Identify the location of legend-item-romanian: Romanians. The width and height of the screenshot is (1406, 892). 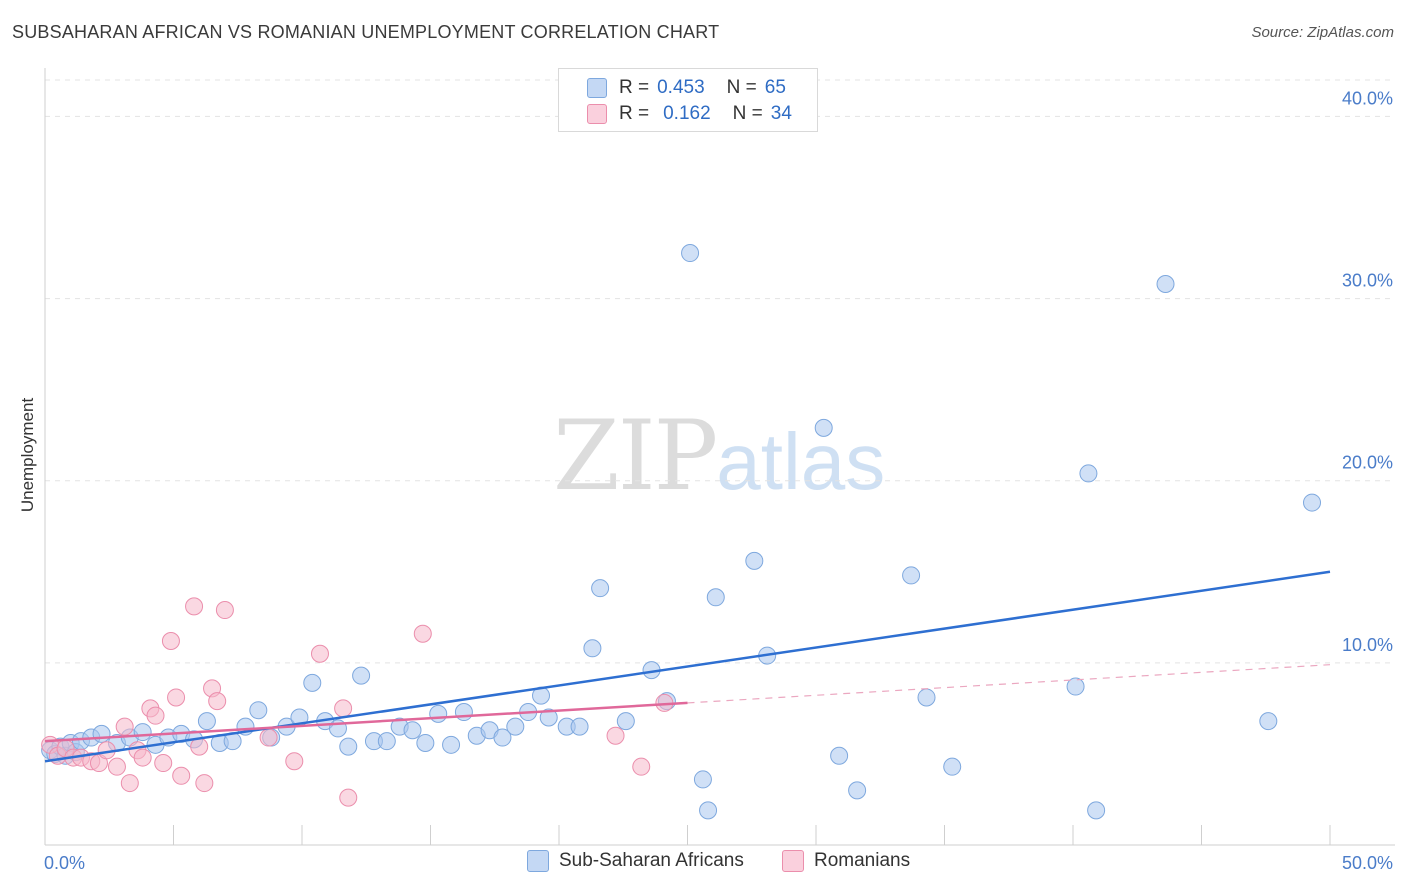
(846, 861).